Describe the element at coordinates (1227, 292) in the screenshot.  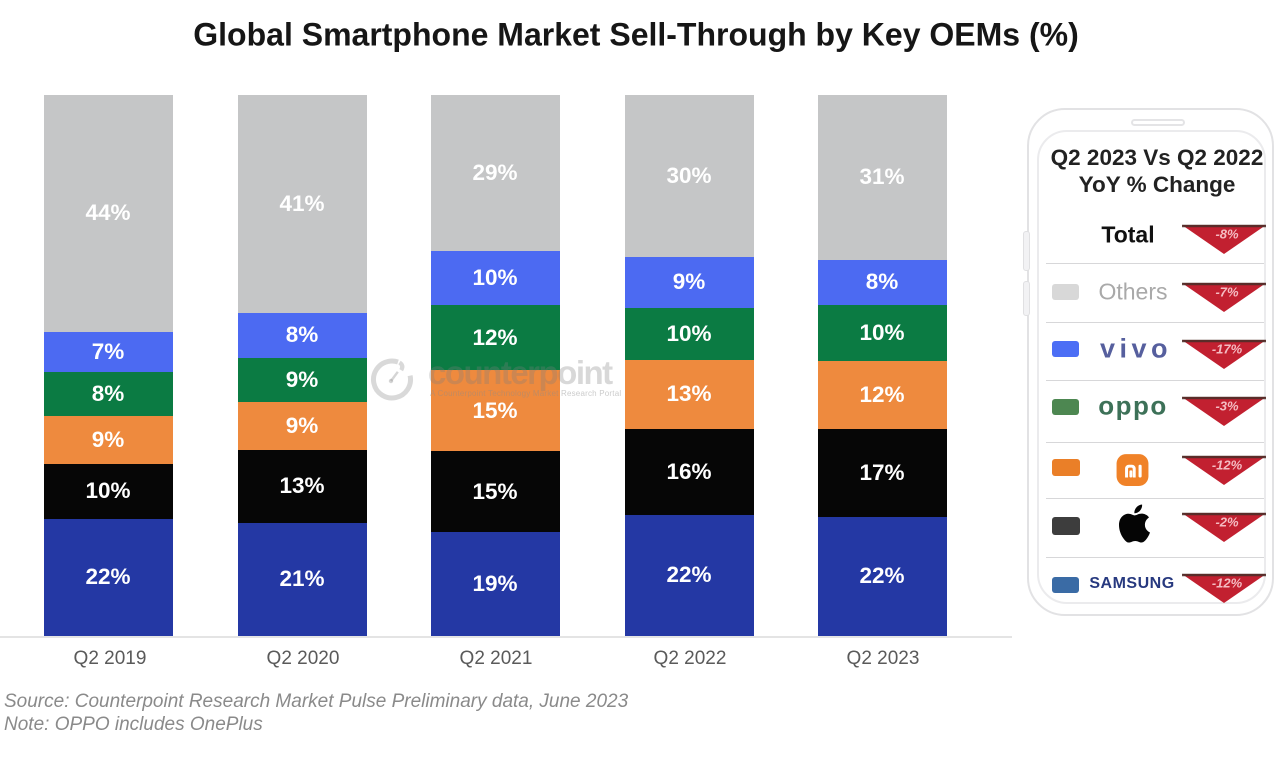
I see `svg-text: -7%` at that location.